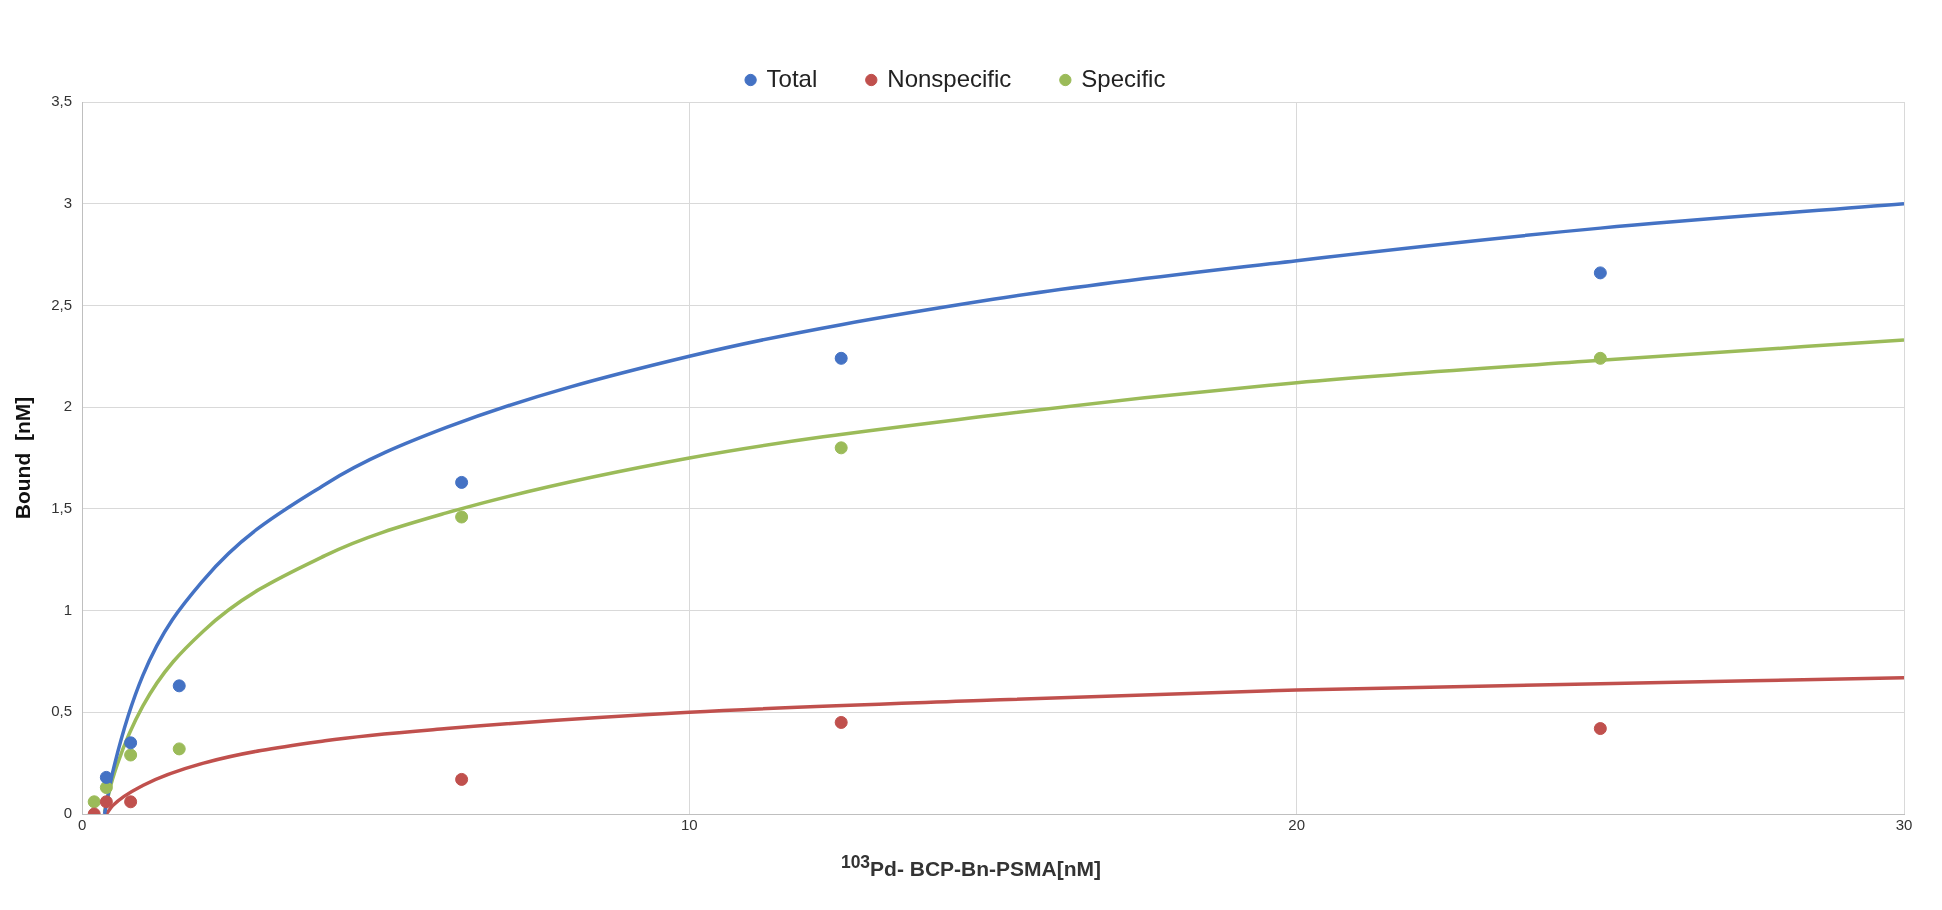 Image resolution: width=1942 pixels, height=910 pixels. What do you see at coordinates (68, 202) in the screenshot?
I see `y-tick-label: 3` at bounding box center [68, 202].